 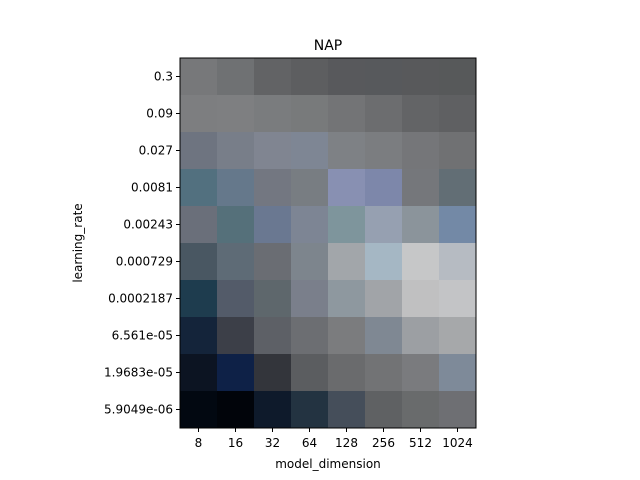 What do you see at coordinates (346, 443) in the screenshot?
I see `x-tick-label: 128` at bounding box center [346, 443].